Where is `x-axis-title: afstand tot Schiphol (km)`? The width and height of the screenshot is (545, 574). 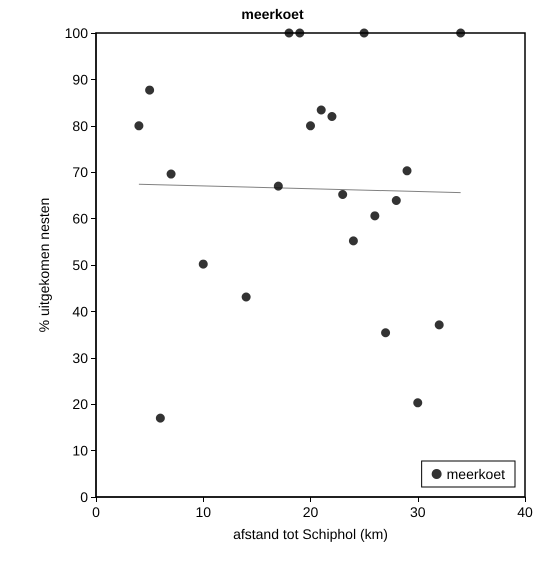 x-axis-title: afstand tot Schiphol (km) is located at coordinates (310, 534).